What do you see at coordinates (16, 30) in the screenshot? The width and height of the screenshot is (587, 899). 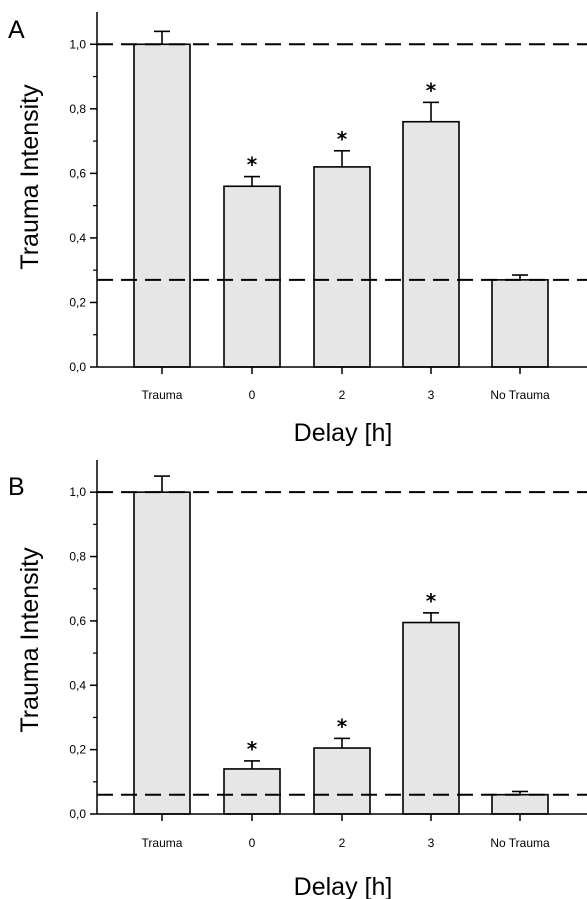 I see `panel-label: A` at bounding box center [16, 30].